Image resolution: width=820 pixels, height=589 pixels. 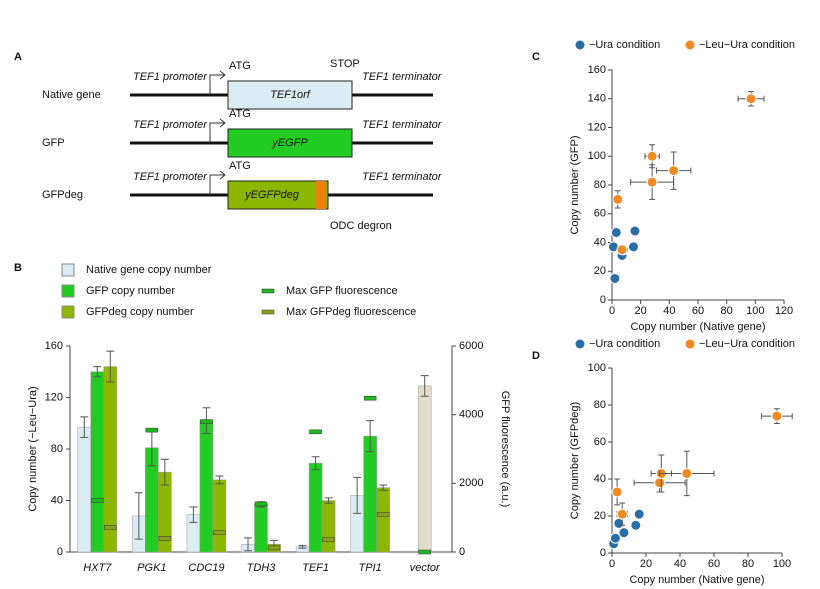 What do you see at coordinates (597, 368) in the screenshot?
I see `y-tick-label: 100` at bounding box center [597, 368].